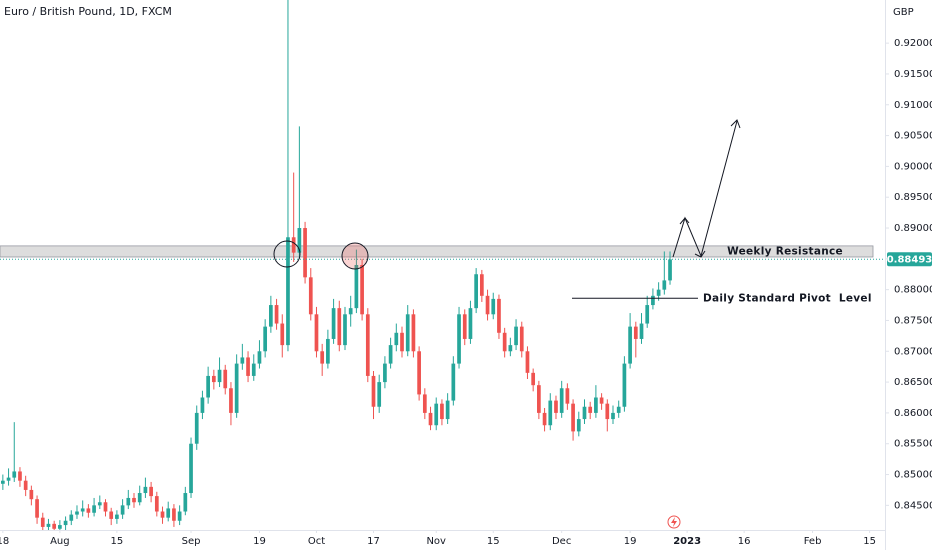 Image resolution: width=932 pixels, height=550 pixels. What do you see at coordinates (913, 105) in the screenshot?
I see `y-tick-label: 0.91000` at bounding box center [913, 105].